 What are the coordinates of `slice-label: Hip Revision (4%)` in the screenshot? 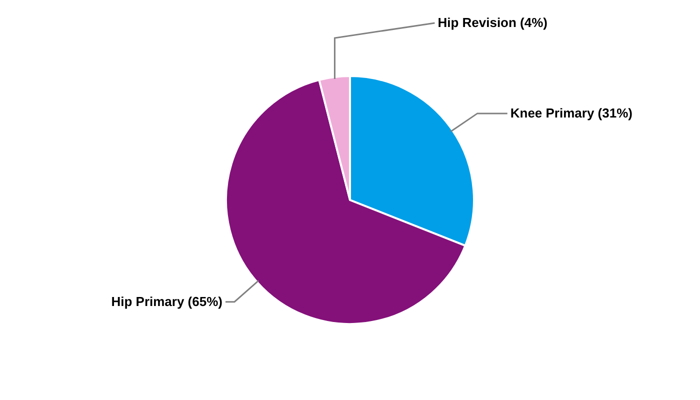 It's located at (493, 22).